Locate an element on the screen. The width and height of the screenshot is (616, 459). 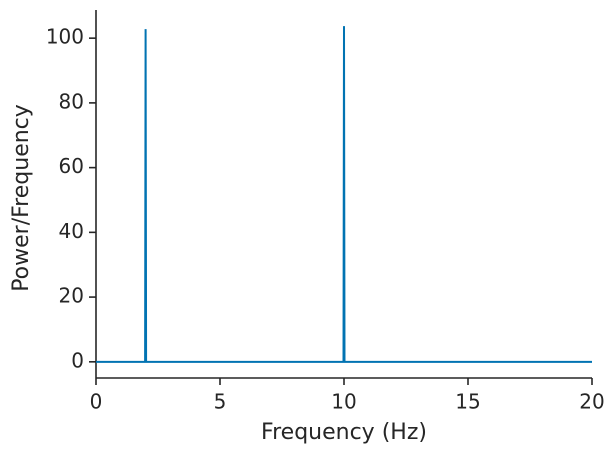
y-axis-label: Power/Frequency is located at coordinates (21, 198).